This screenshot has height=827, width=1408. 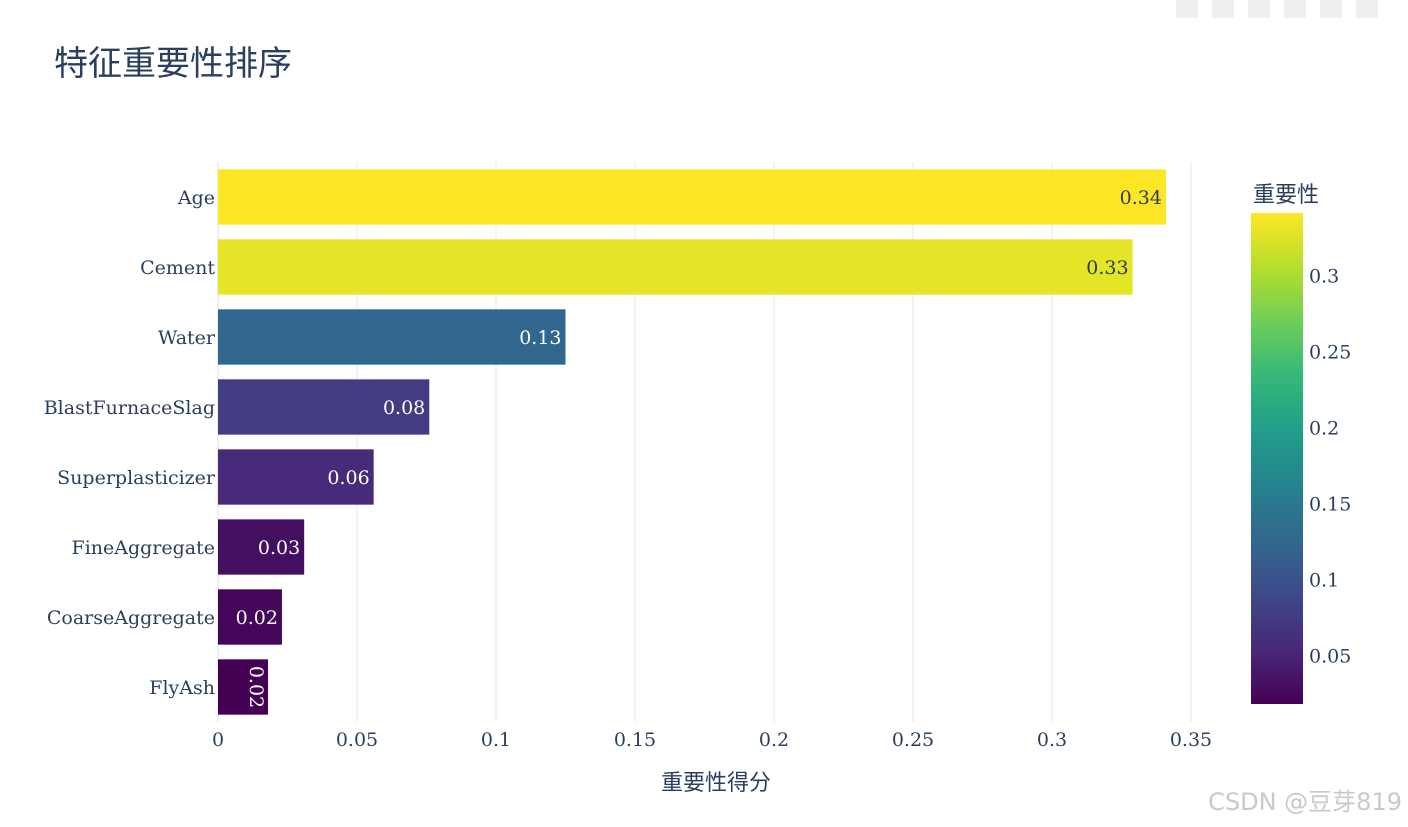 What do you see at coordinates (243, 687) in the screenshot?
I see `bar-FlyAsh` at bounding box center [243, 687].